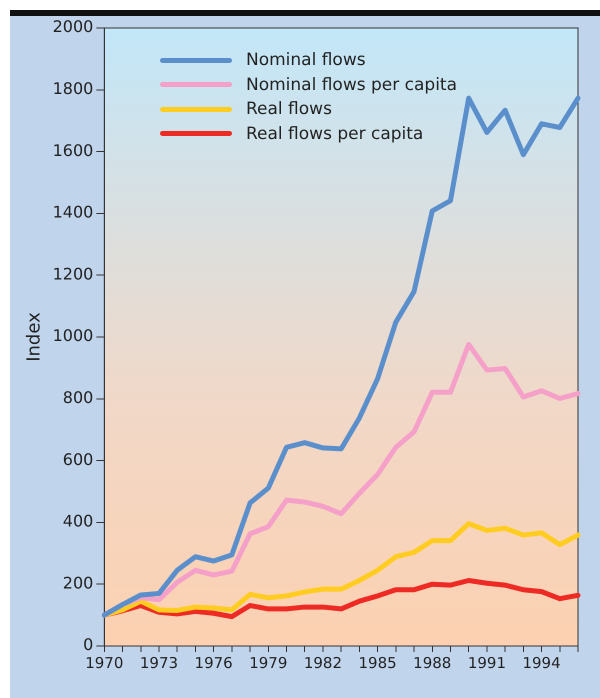 The width and height of the screenshot is (600, 698). What do you see at coordinates (268, 663) in the screenshot?
I see `x-tick-label: 1979` at bounding box center [268, 663].